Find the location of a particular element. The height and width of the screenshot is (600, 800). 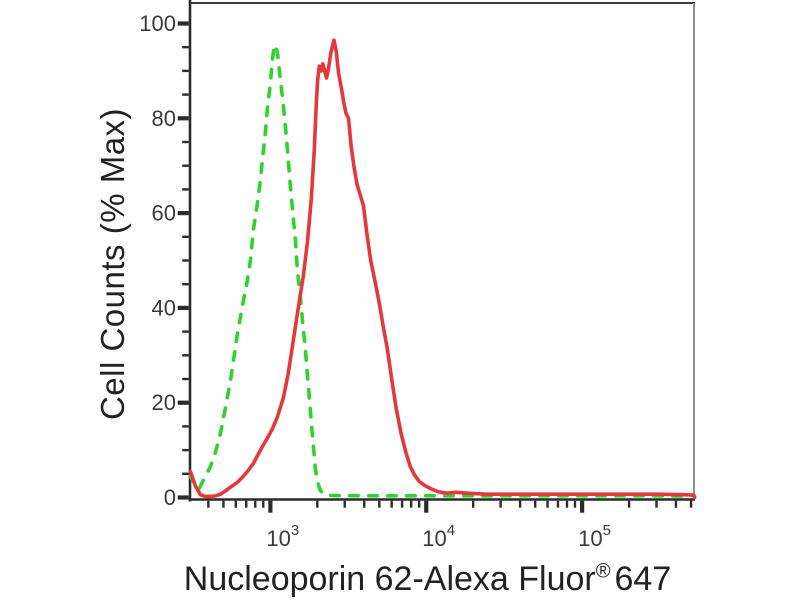

y-tick-label: 80 is located at coordinates (164, 118).